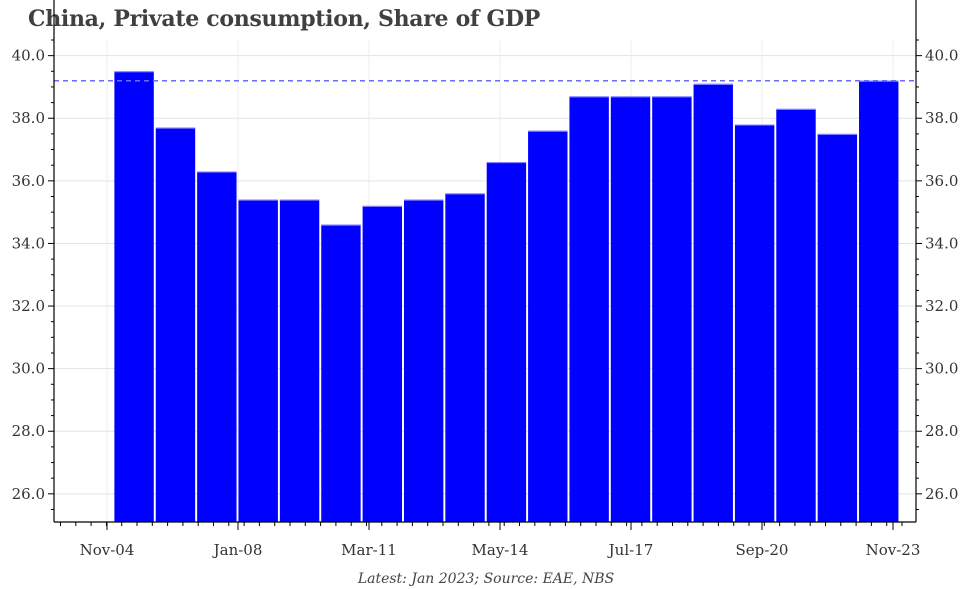  What do you see at coordinates (941, 369) in the screenshot?
I see `y-tick-label-right: 30.0` at bounding box center [941, 369].